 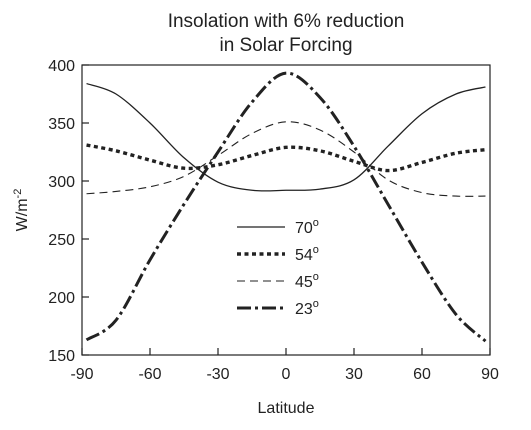 I want to click on x-tick-label: -30, so click(x=217, y=374).